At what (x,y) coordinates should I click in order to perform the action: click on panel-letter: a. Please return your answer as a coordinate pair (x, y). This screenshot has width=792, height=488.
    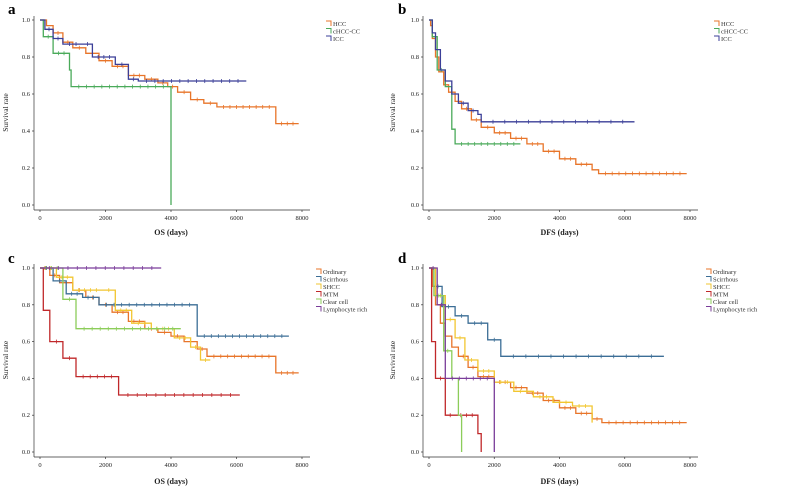
    Looking at the image, I should click on (12, 10).